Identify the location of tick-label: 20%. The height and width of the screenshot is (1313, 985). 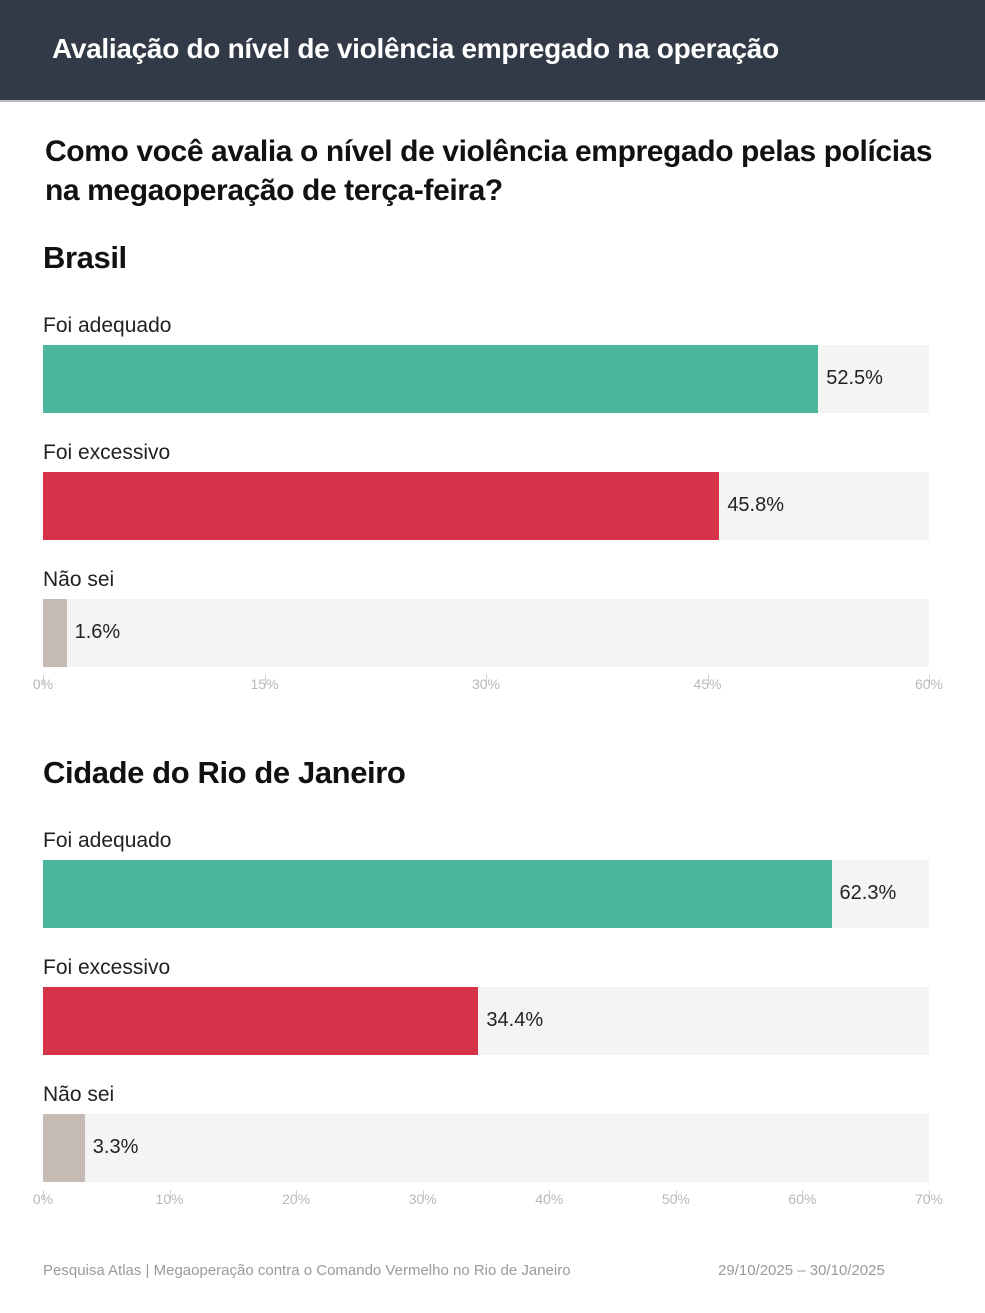
(296, 1199).